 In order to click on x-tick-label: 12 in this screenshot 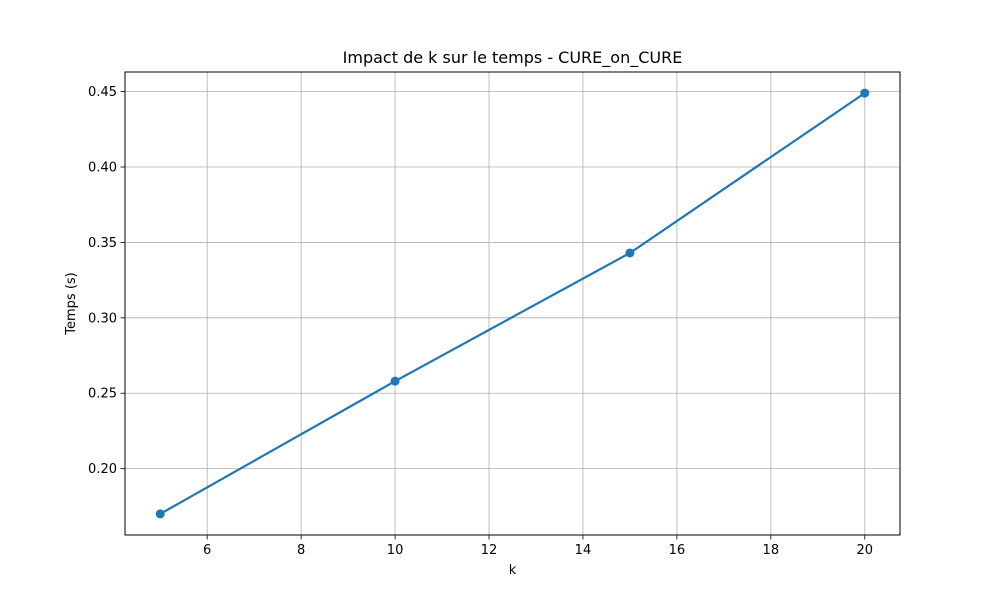, I will do `click(489, 550)`.